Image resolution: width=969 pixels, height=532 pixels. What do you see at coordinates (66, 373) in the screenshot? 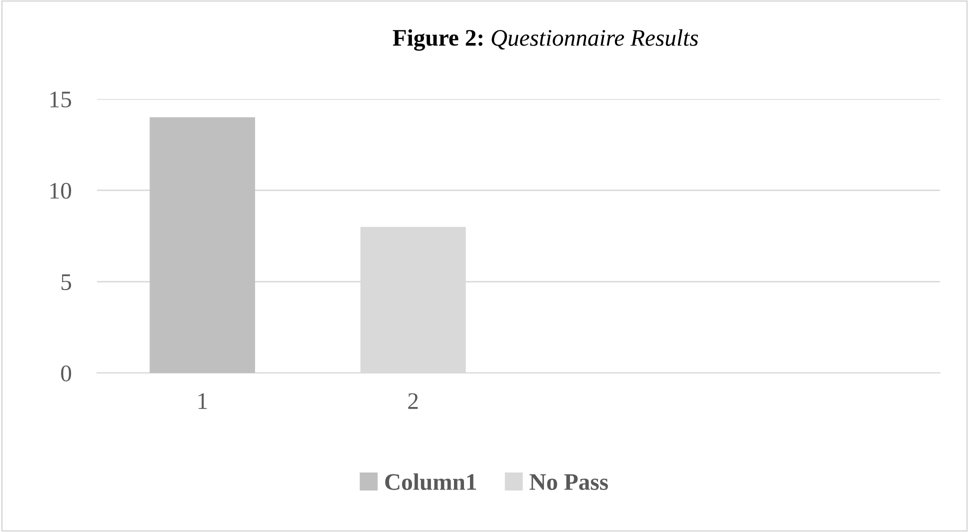
I see `y-tick-label: 0` at bounding box center [66, 373].